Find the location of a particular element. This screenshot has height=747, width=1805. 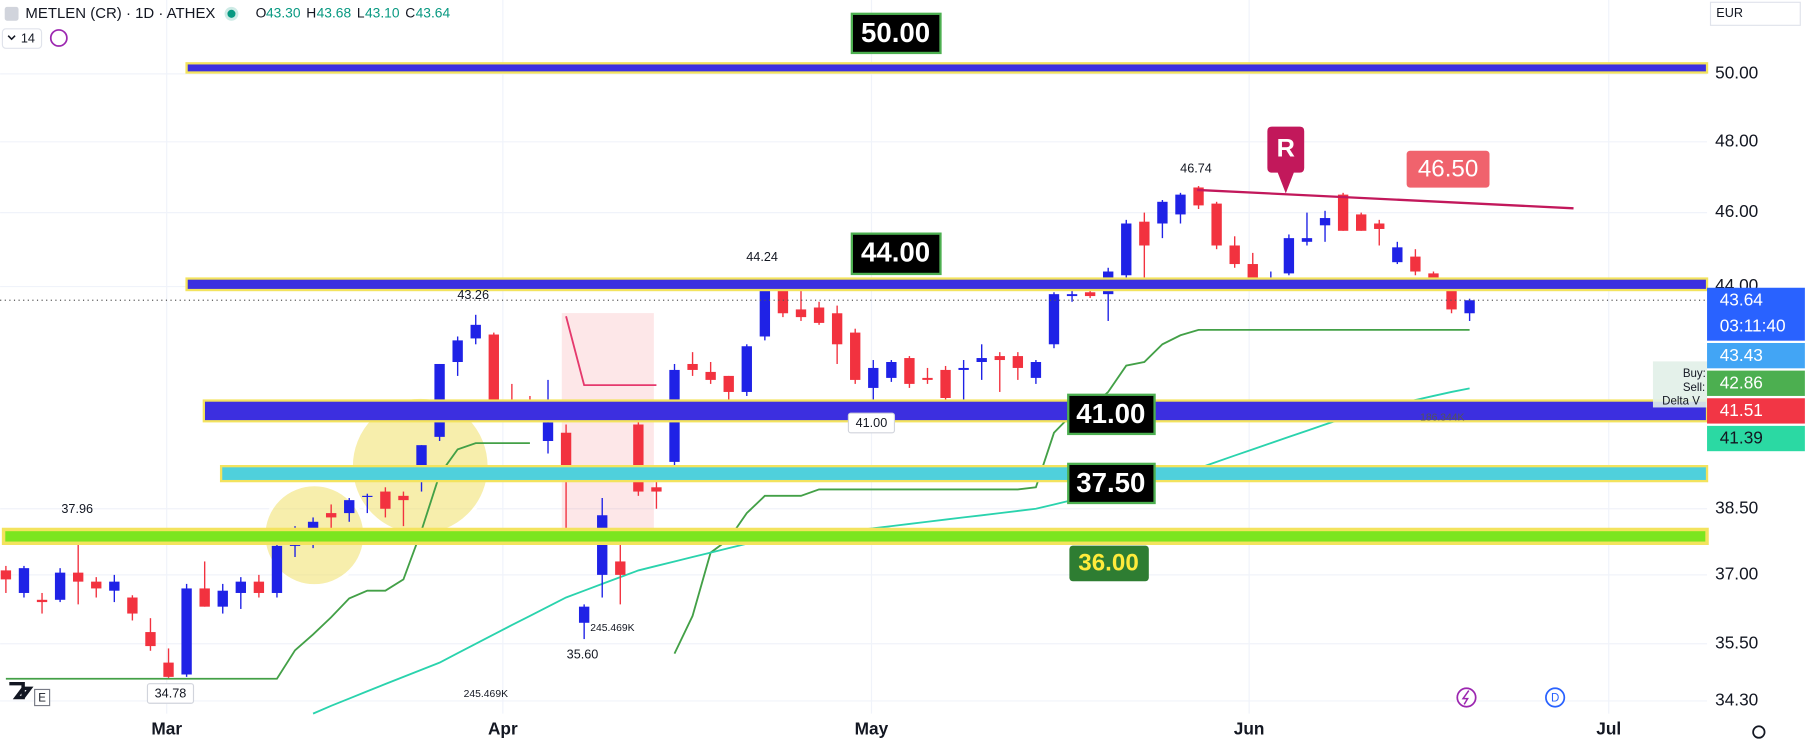

x-tick-label: Jun is located at coordinates (1249, 728).